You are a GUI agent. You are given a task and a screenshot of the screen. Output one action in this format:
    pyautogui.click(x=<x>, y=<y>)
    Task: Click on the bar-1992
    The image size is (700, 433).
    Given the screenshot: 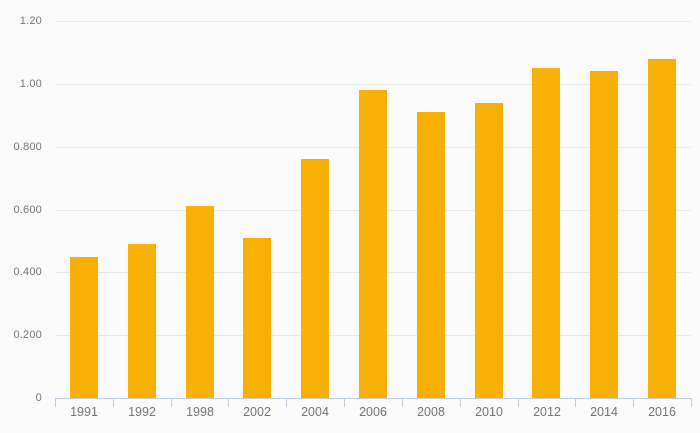 What is the action you would take?
    pyautogui.click(x=142, y=321)
    